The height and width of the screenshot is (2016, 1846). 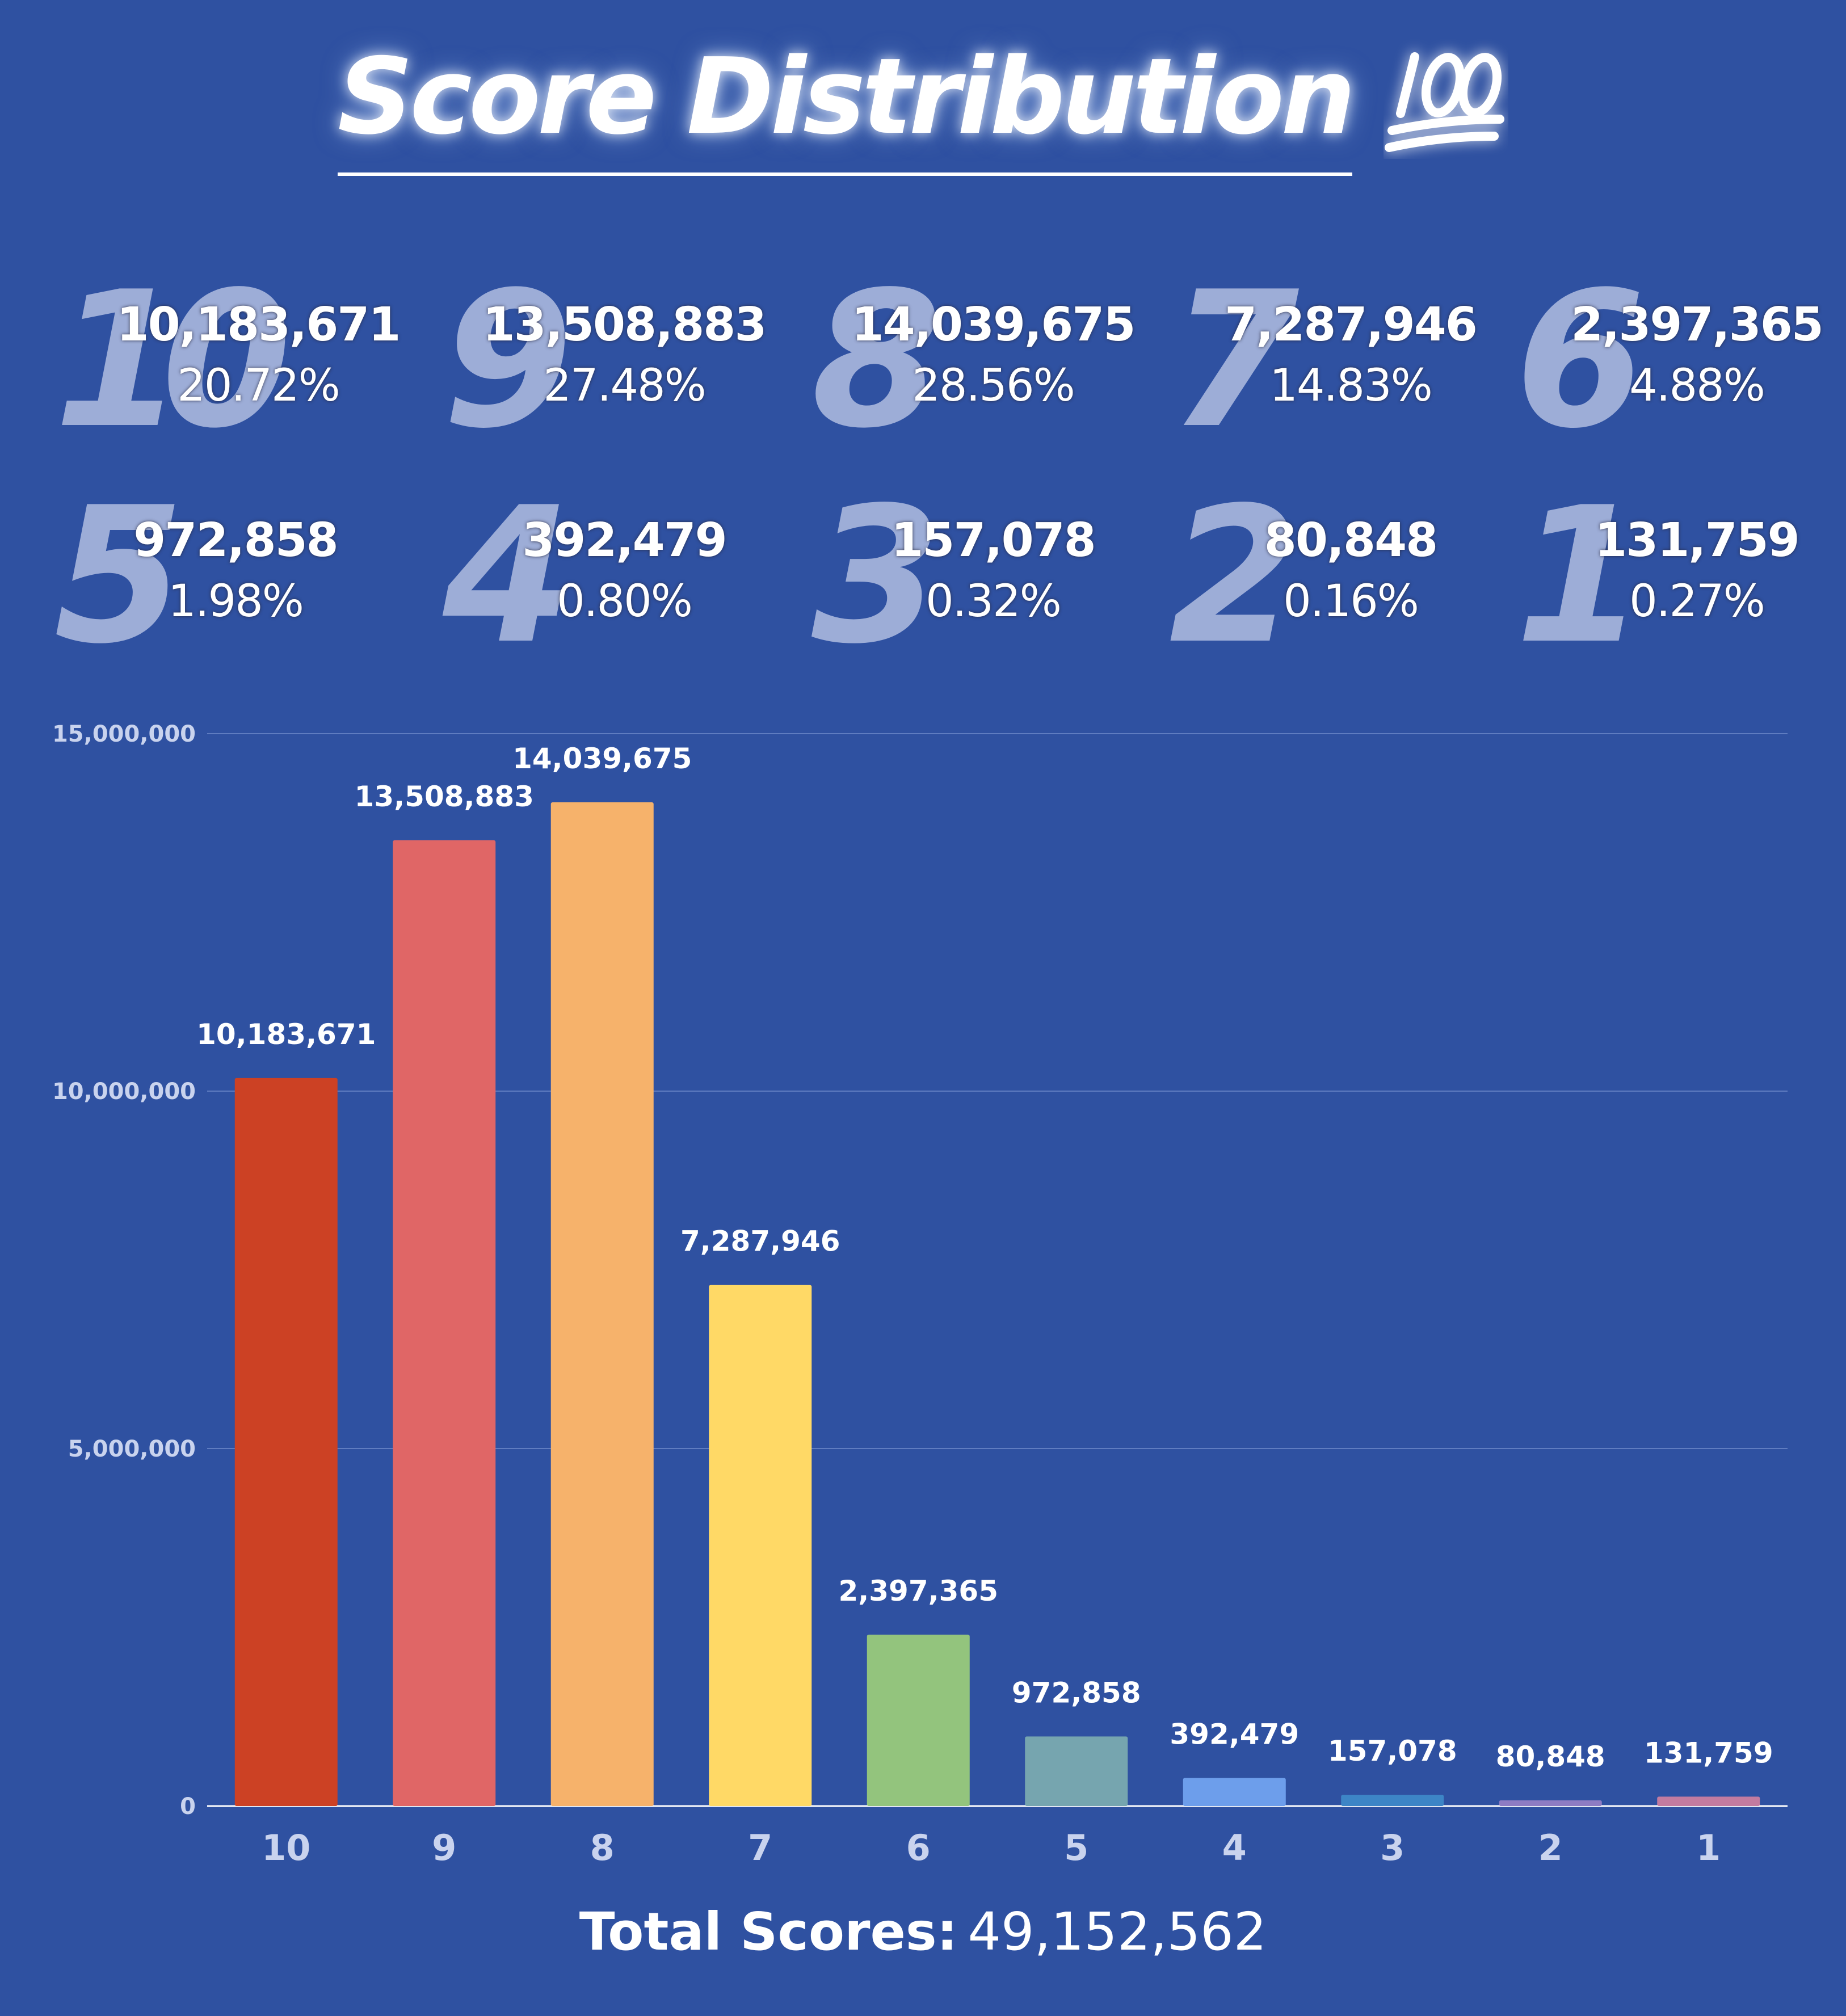 I want to click on score-stat-digit: 2, so click(x=1234, y=576).